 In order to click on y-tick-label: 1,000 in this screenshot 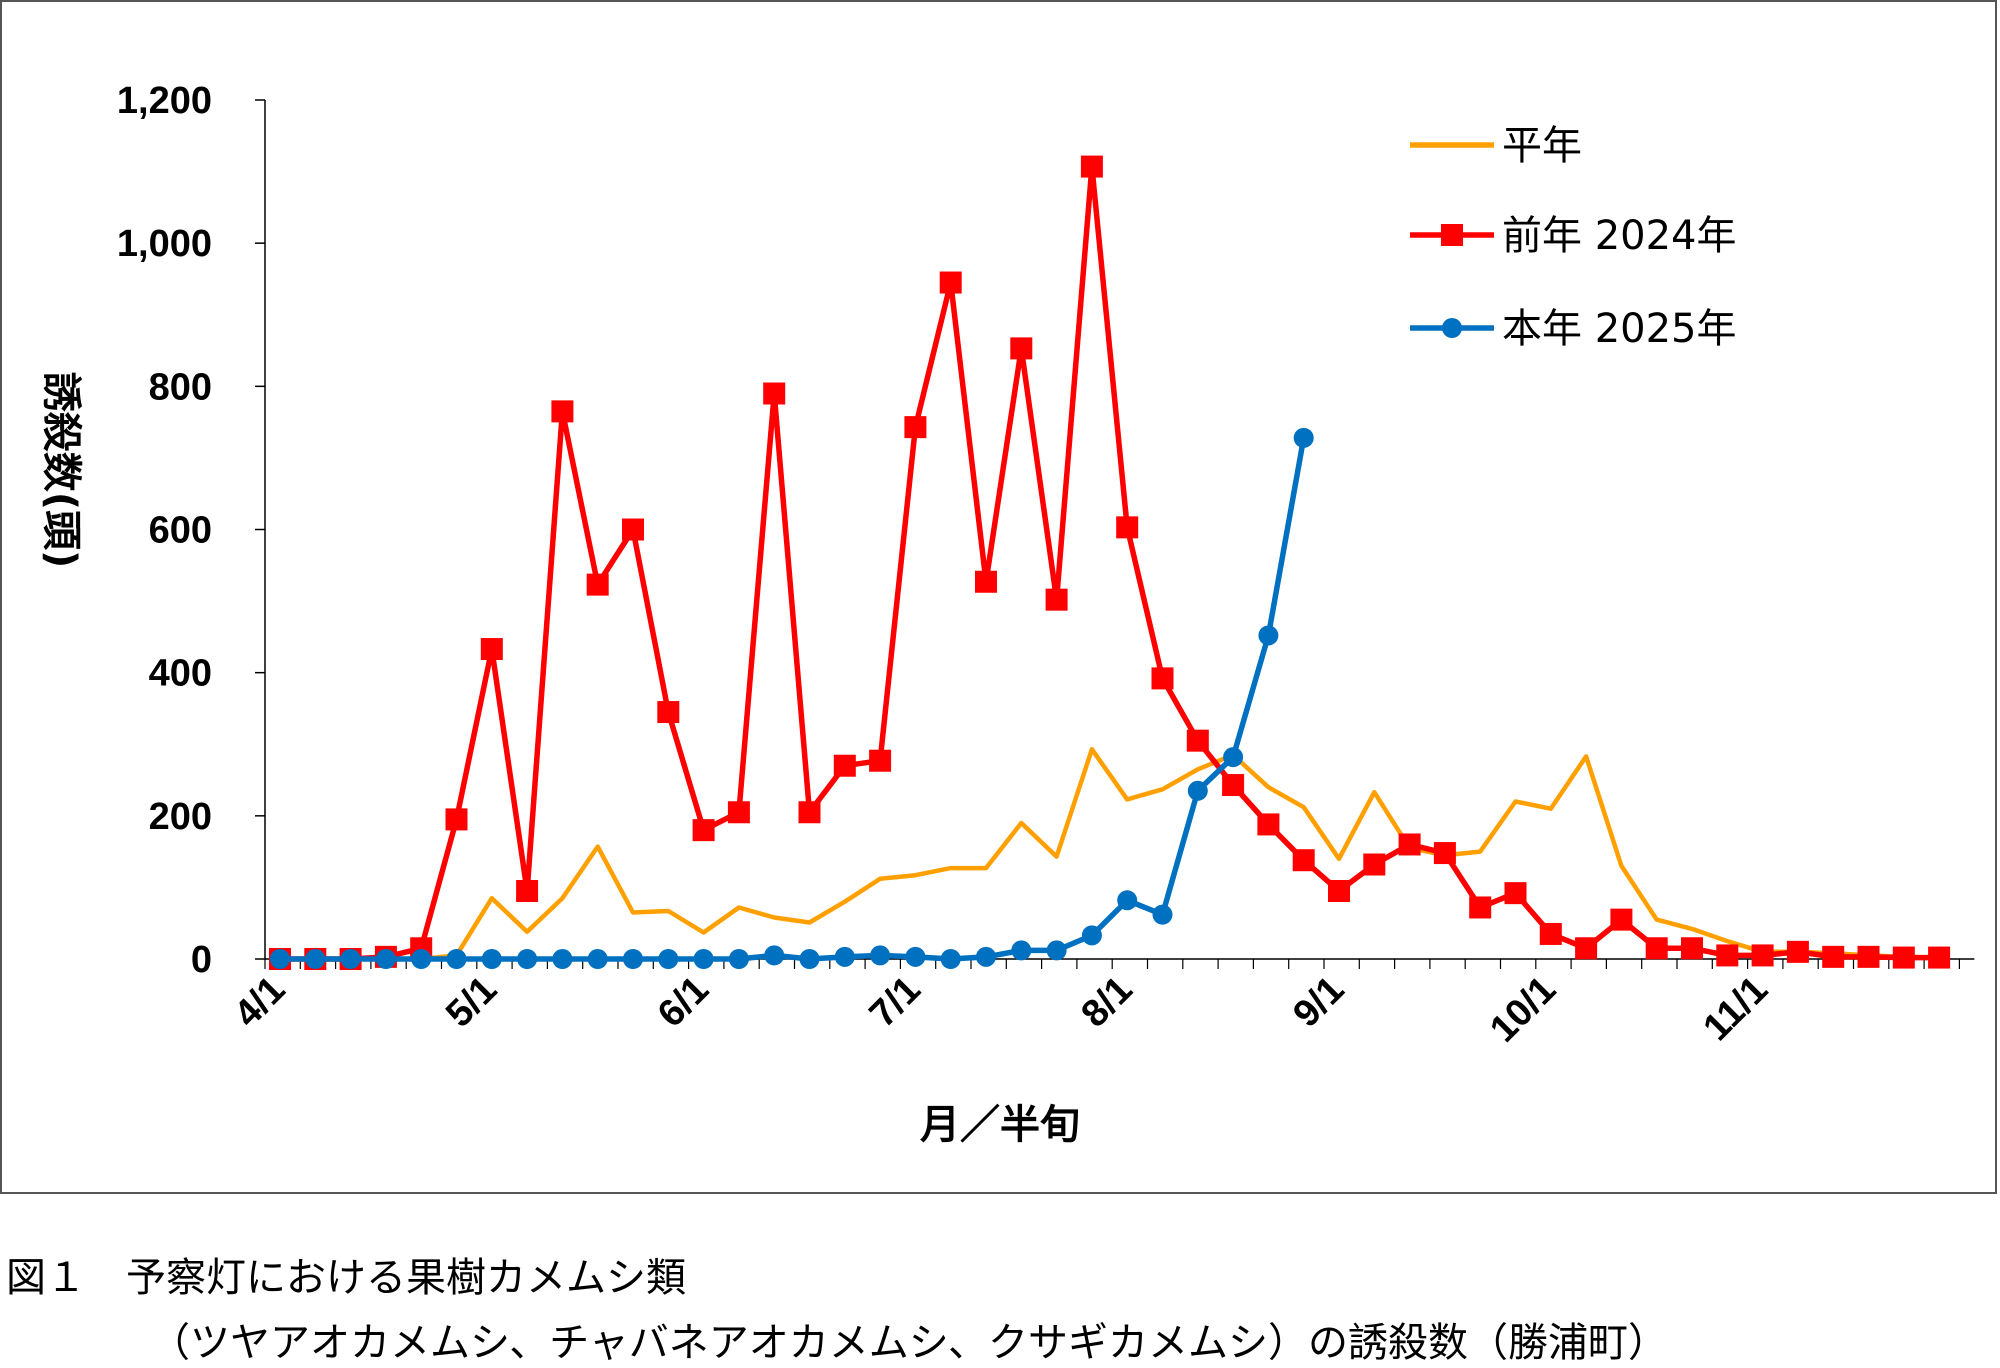, I will do `click(164, 244)`.